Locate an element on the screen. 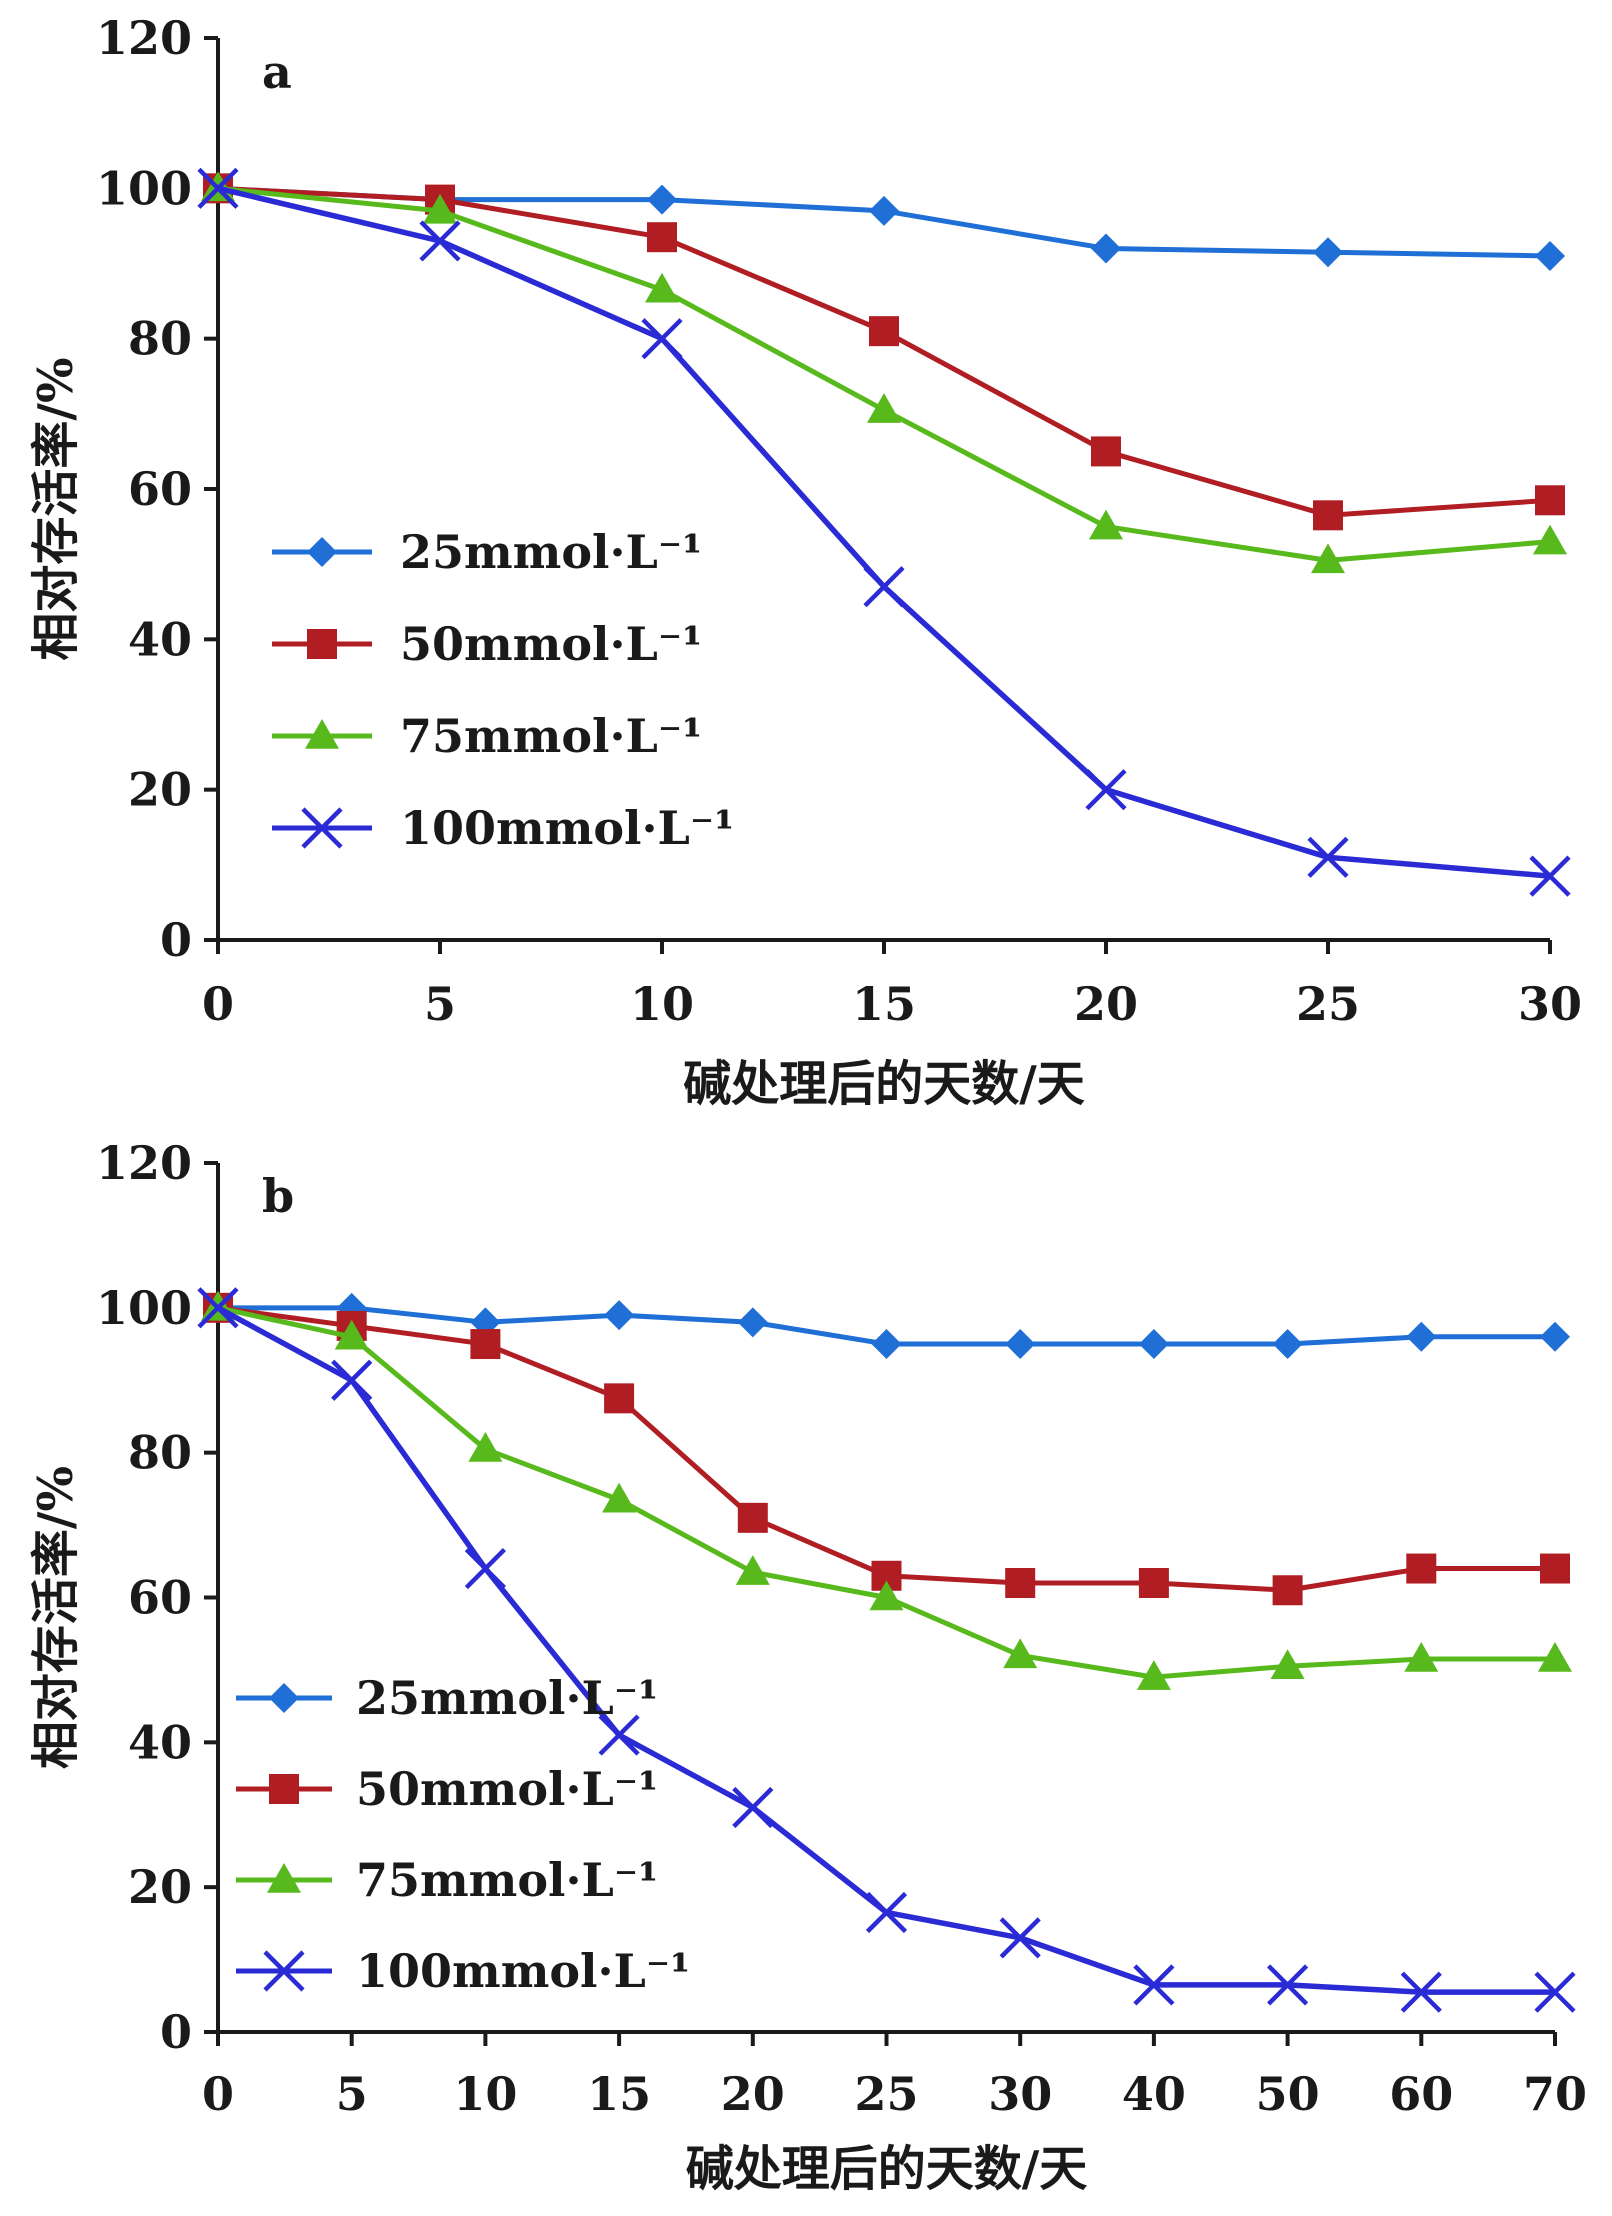 This screenshot has height=2216, width=1612. y-tick-label: 60 is located at coordinates (160, 489).